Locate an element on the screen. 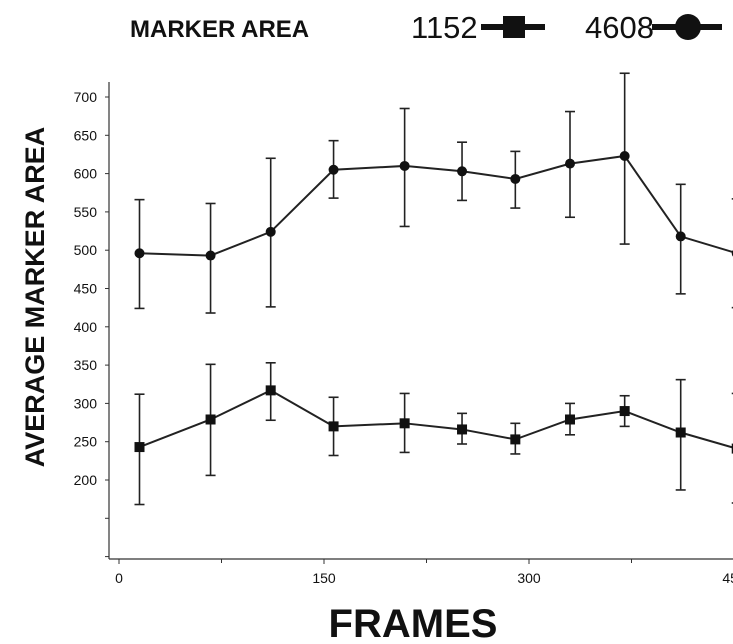  legend-label-4608: 4608 is located at coordinates (619, 27).